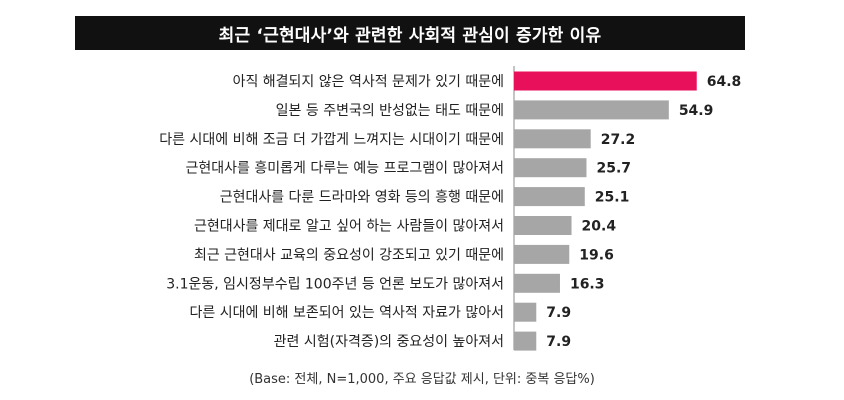 Image resolution: width=844 pixels, height=400 pixels. What do you see at coordinates (390, 111) in the screenshot?
I see `category-label: 일본 등 주변국의 반성없는 태도 때문에` at bounding box center [390, 111].